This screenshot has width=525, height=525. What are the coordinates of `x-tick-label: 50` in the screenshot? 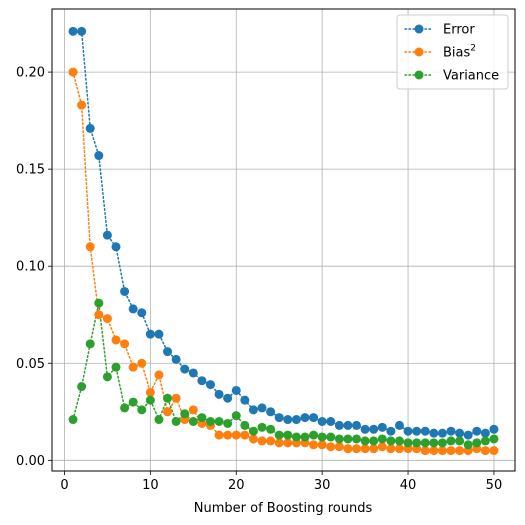 It's located at (494, 485).